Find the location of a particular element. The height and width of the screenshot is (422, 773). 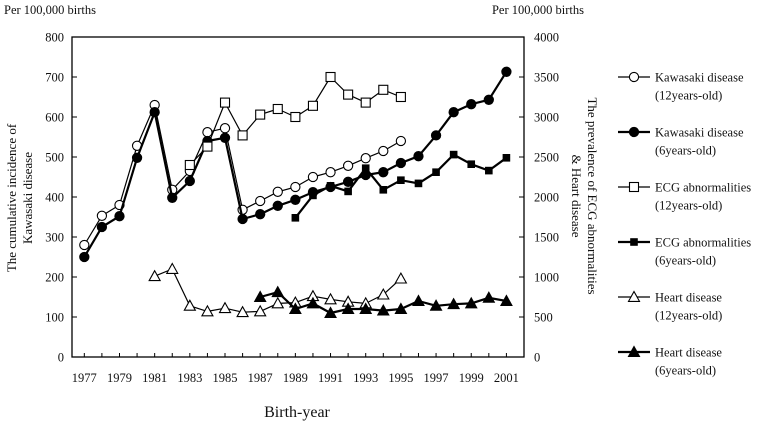

x-tick-label: 1983 is located at coordinates (189, 378).